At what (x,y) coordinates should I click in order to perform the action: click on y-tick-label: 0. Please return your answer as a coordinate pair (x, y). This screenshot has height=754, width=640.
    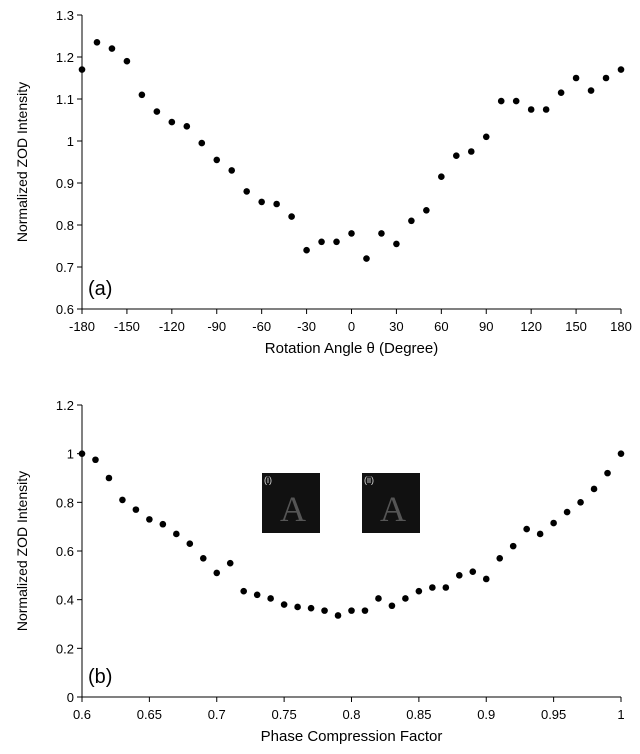
    Looking at the image, I should click on (70, 697).